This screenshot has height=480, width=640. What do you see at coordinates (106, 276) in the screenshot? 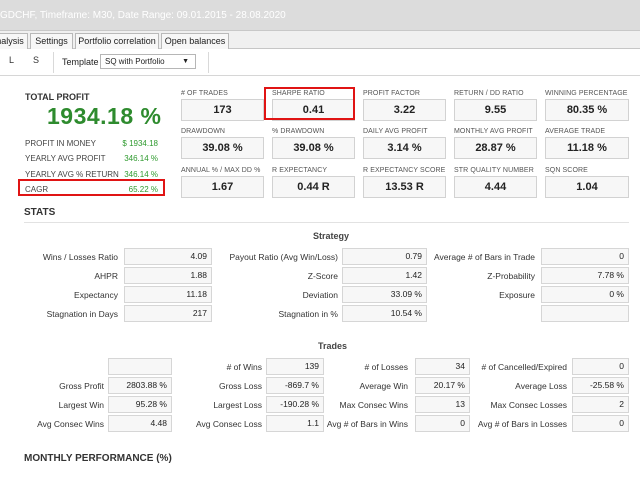
I see `stat-label: AHPR` at bounding box center [106, 276].